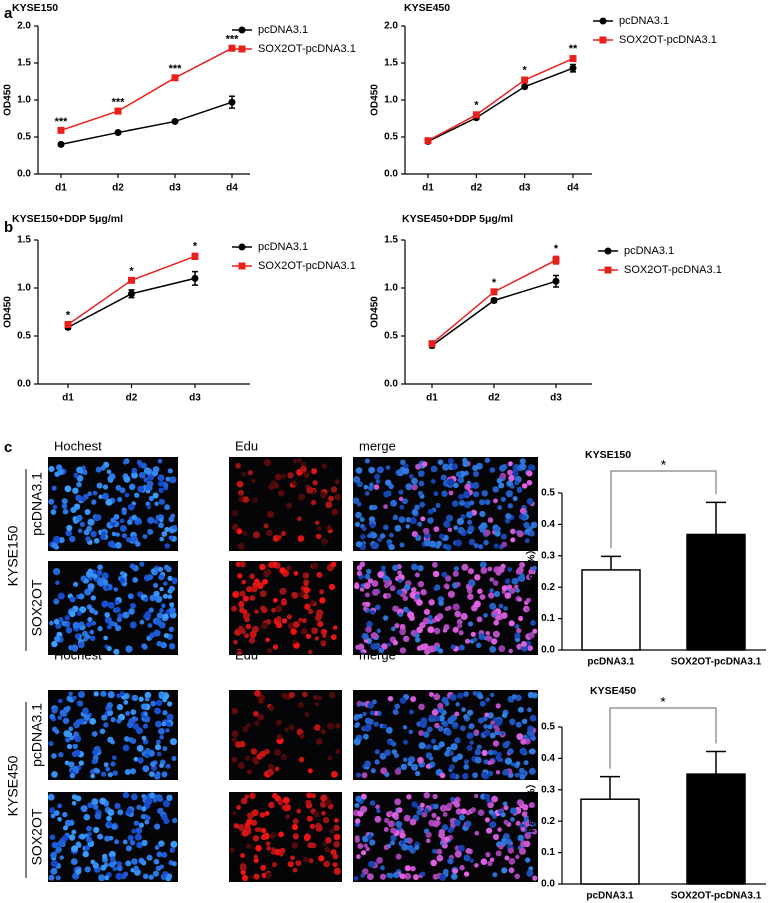 Image resolution: width=783 pixels, height=903 pixels. Describe the element at coordinates (307, 49) in the screenshot. I see `legend-label: SOX2OT-pcDNA3.1` at that location.